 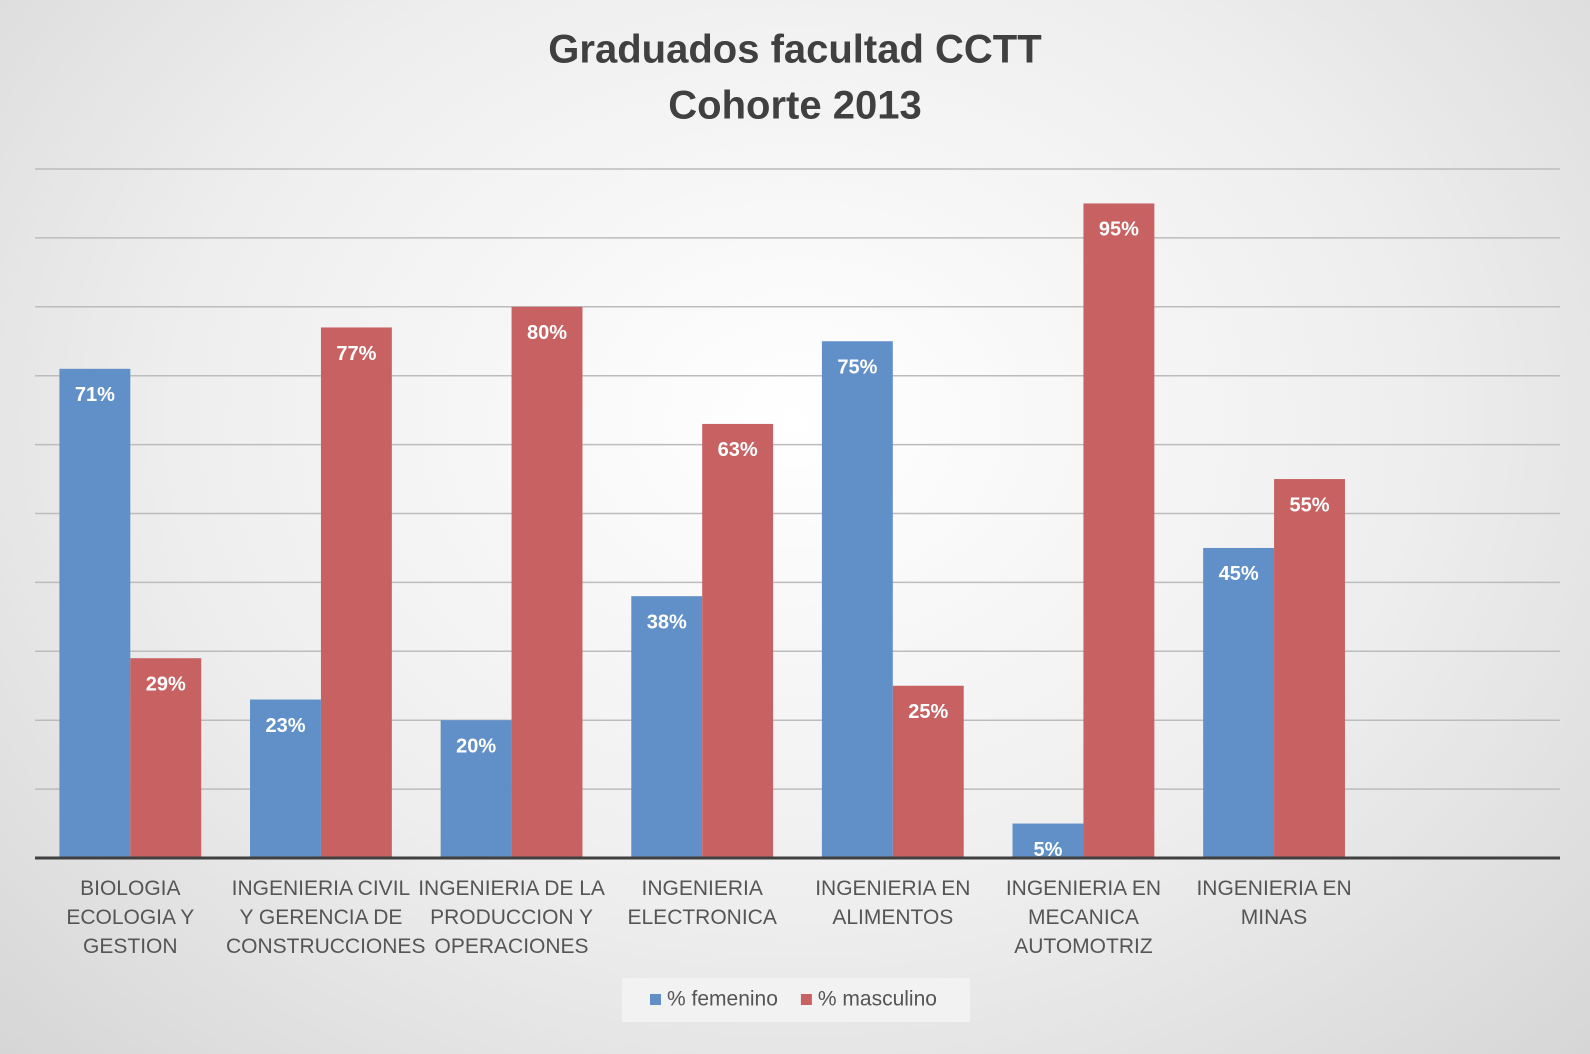 What do you see at coordinates (796, 1000) in the screenshot?
I see `legend-box` at bounding box center [796, 1000].